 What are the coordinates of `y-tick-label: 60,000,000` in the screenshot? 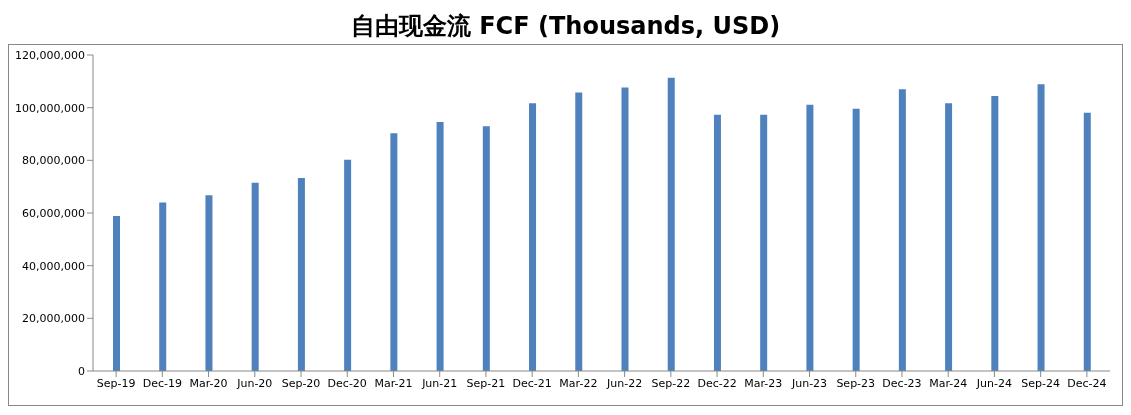 It's located at (53, 213).